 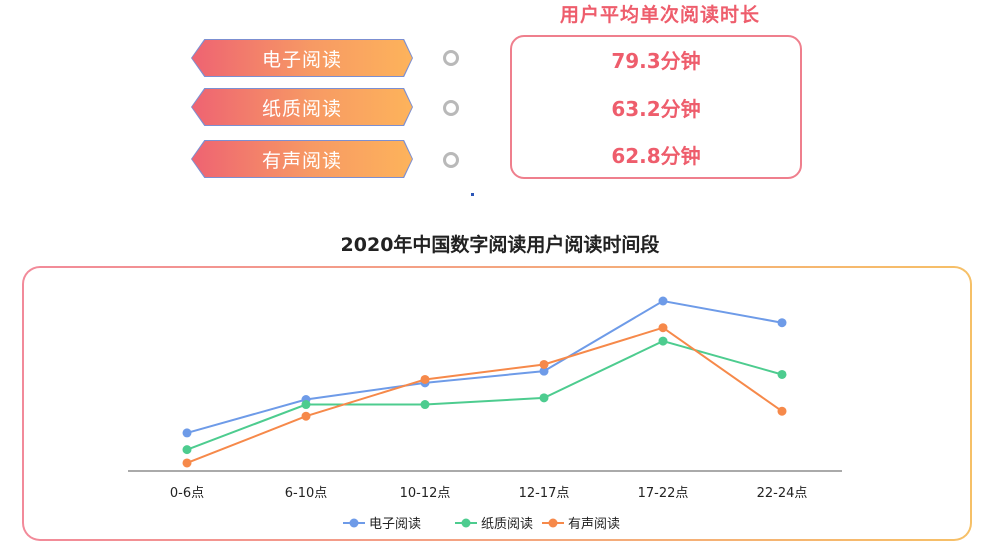 What do you see at coordinates (659, 15) in the screenshot?
I see `avg-duration-title: 用户平均单次阅读时长` at bounding box center [659, 15].